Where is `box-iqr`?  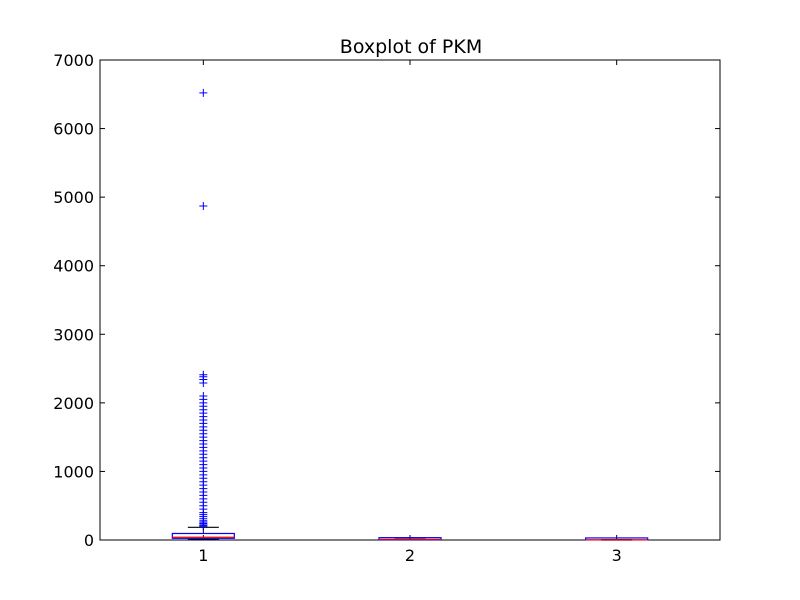 box-iqr is located at coordinates (203, 535).